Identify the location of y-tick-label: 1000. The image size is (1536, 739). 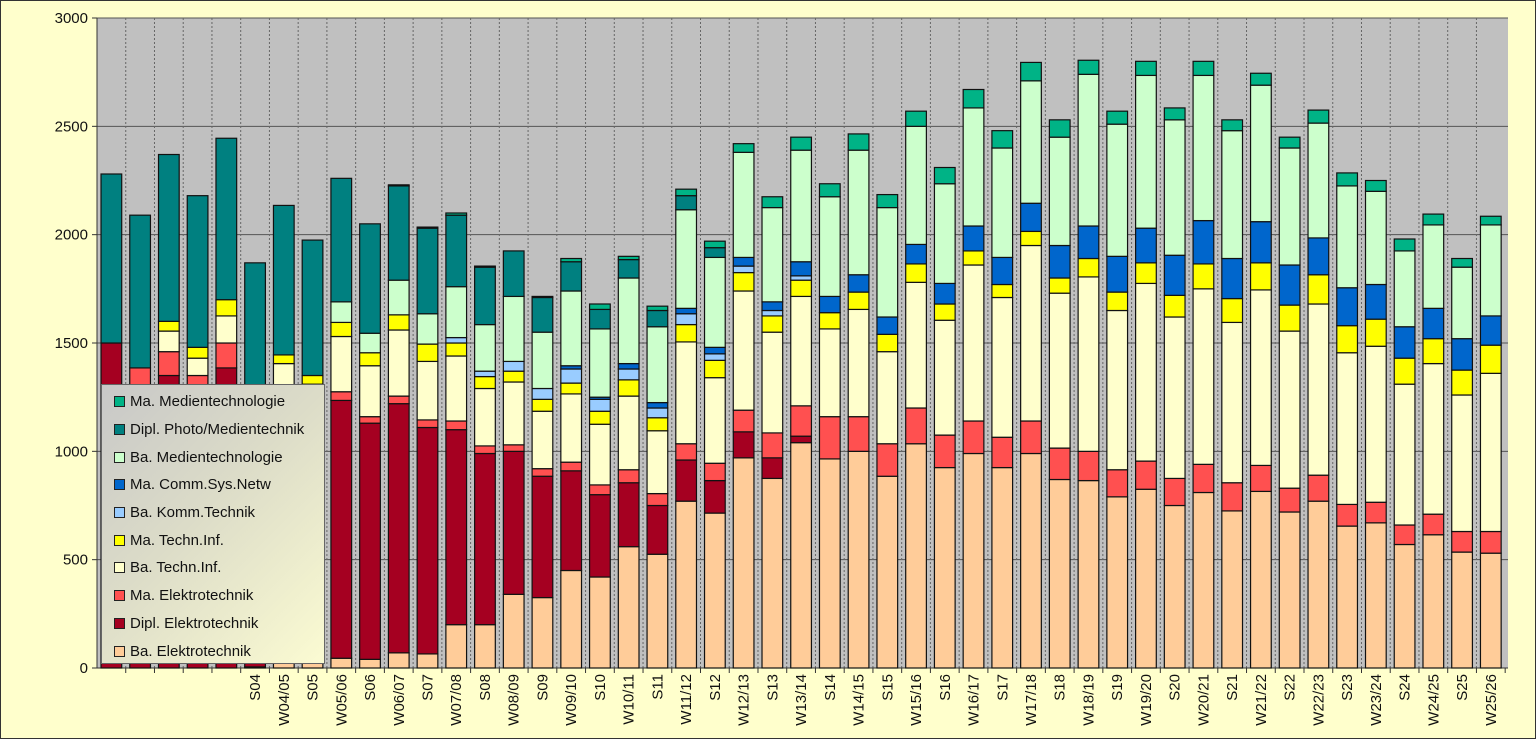
(71, 451).